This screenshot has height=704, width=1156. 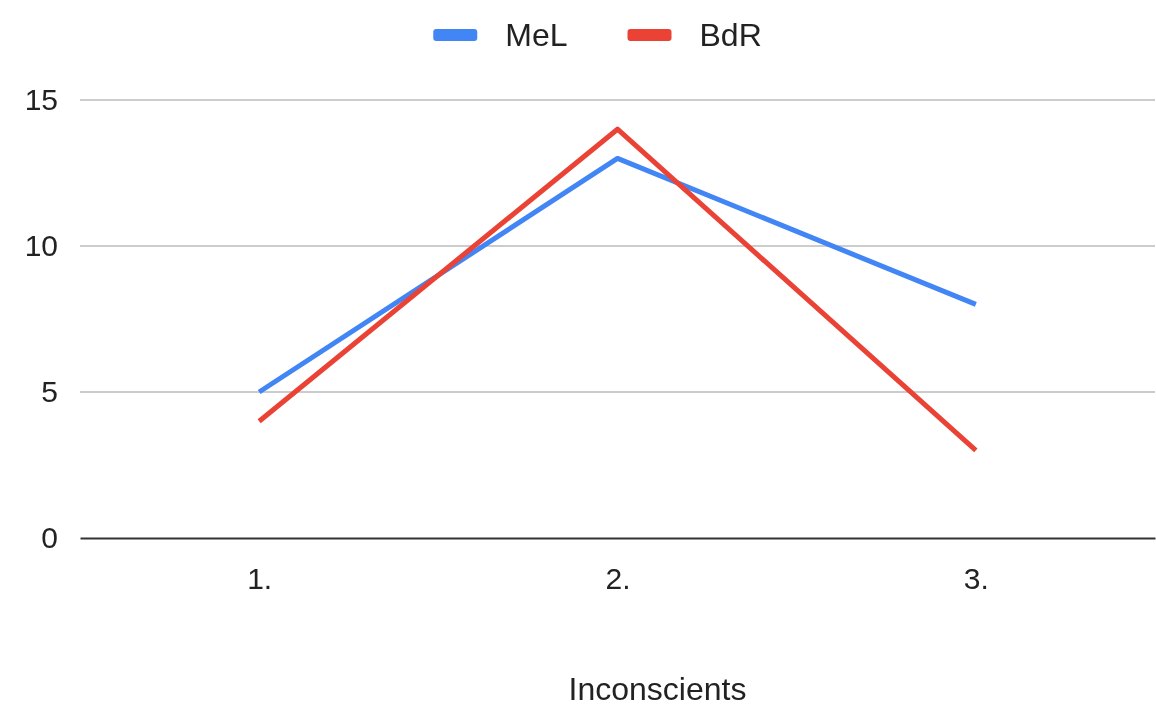 I want to click on x-tick-label: 1., so click(x=260, y=579).